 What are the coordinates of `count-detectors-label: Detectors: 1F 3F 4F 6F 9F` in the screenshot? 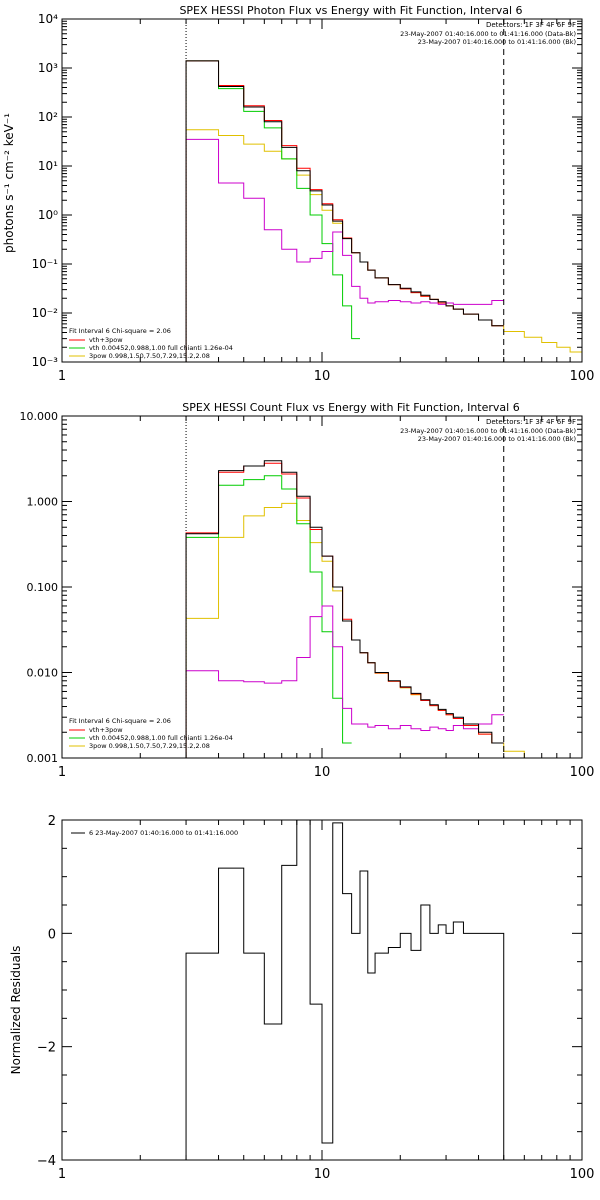 It's located at (531, 422).